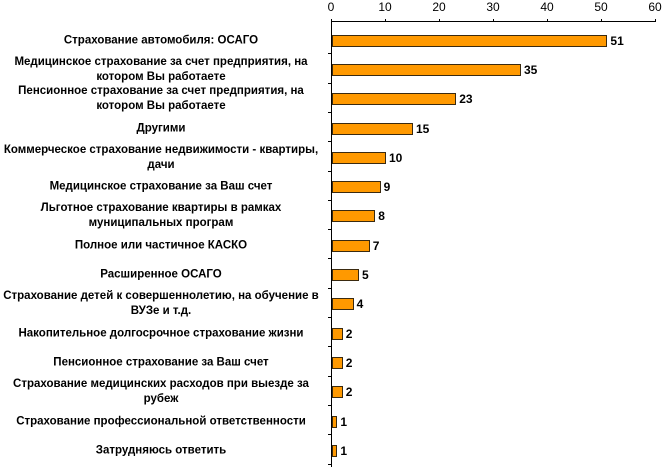 The image size is (663, 467). What do you see at coordinates (439, 7) in the screenshot?
I see `x-tick-label: 20` at bounding box center [439, 7].